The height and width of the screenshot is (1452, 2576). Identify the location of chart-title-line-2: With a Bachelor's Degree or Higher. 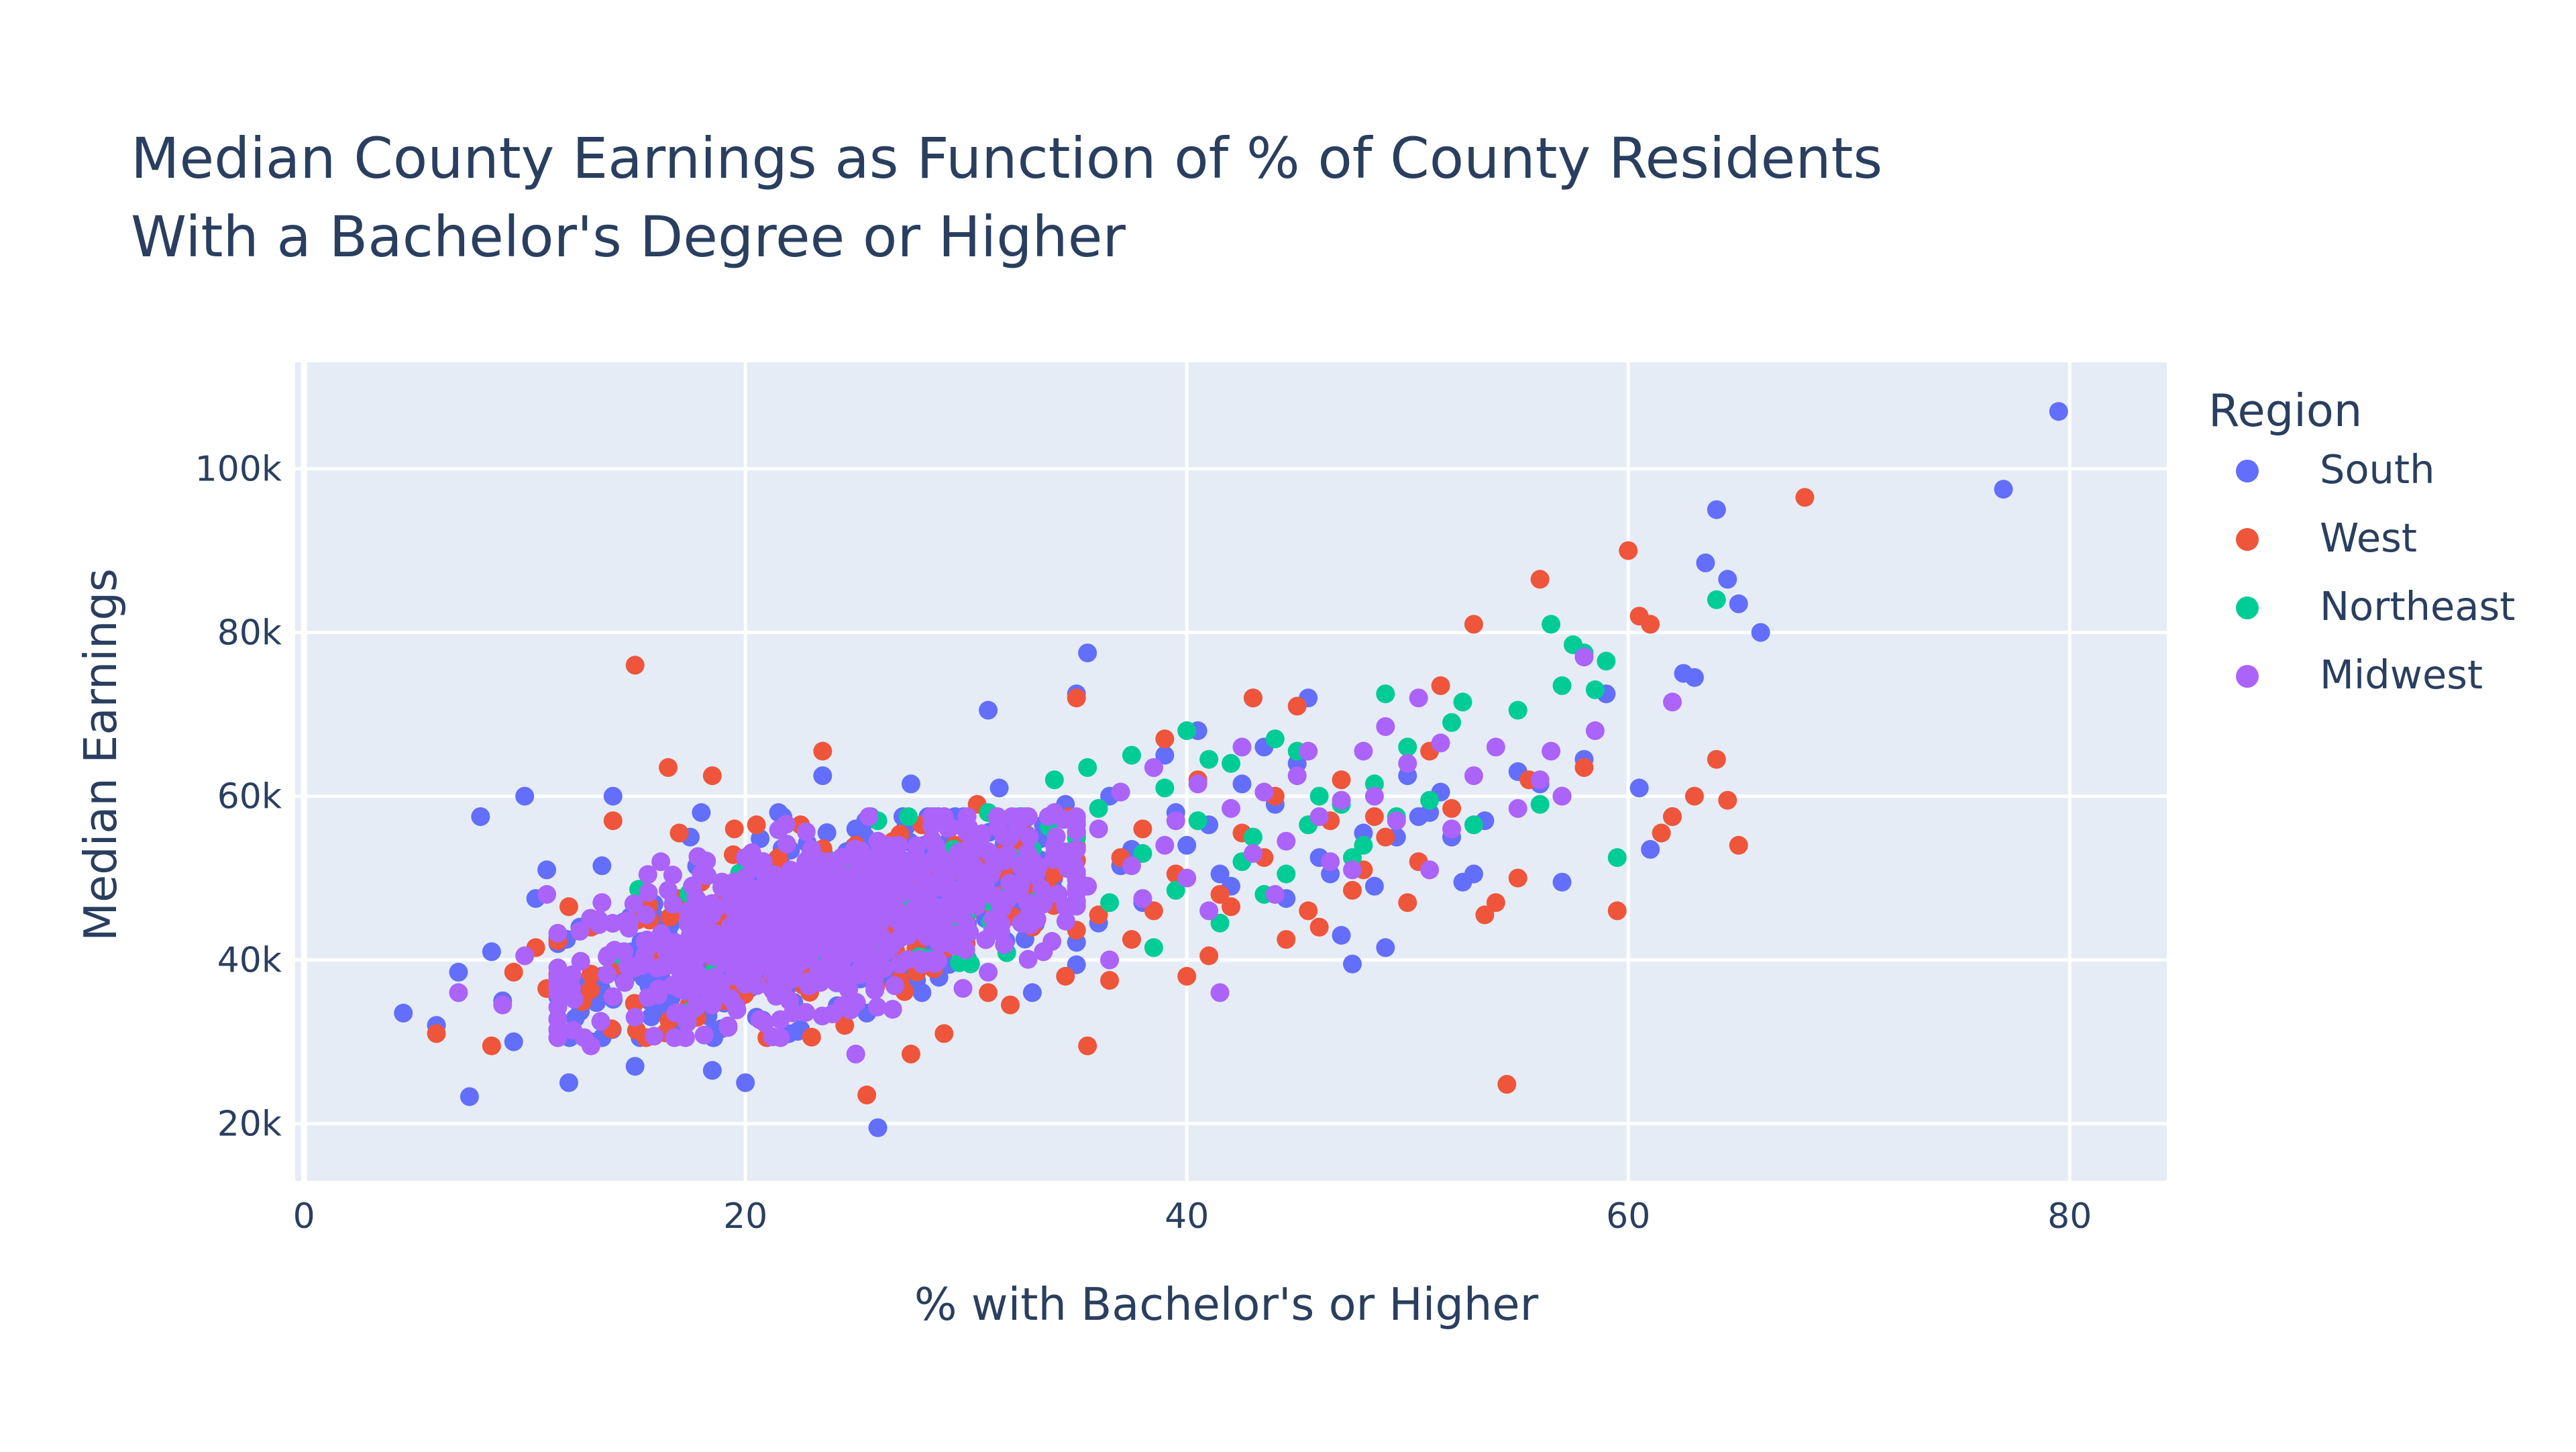
(628, 237).